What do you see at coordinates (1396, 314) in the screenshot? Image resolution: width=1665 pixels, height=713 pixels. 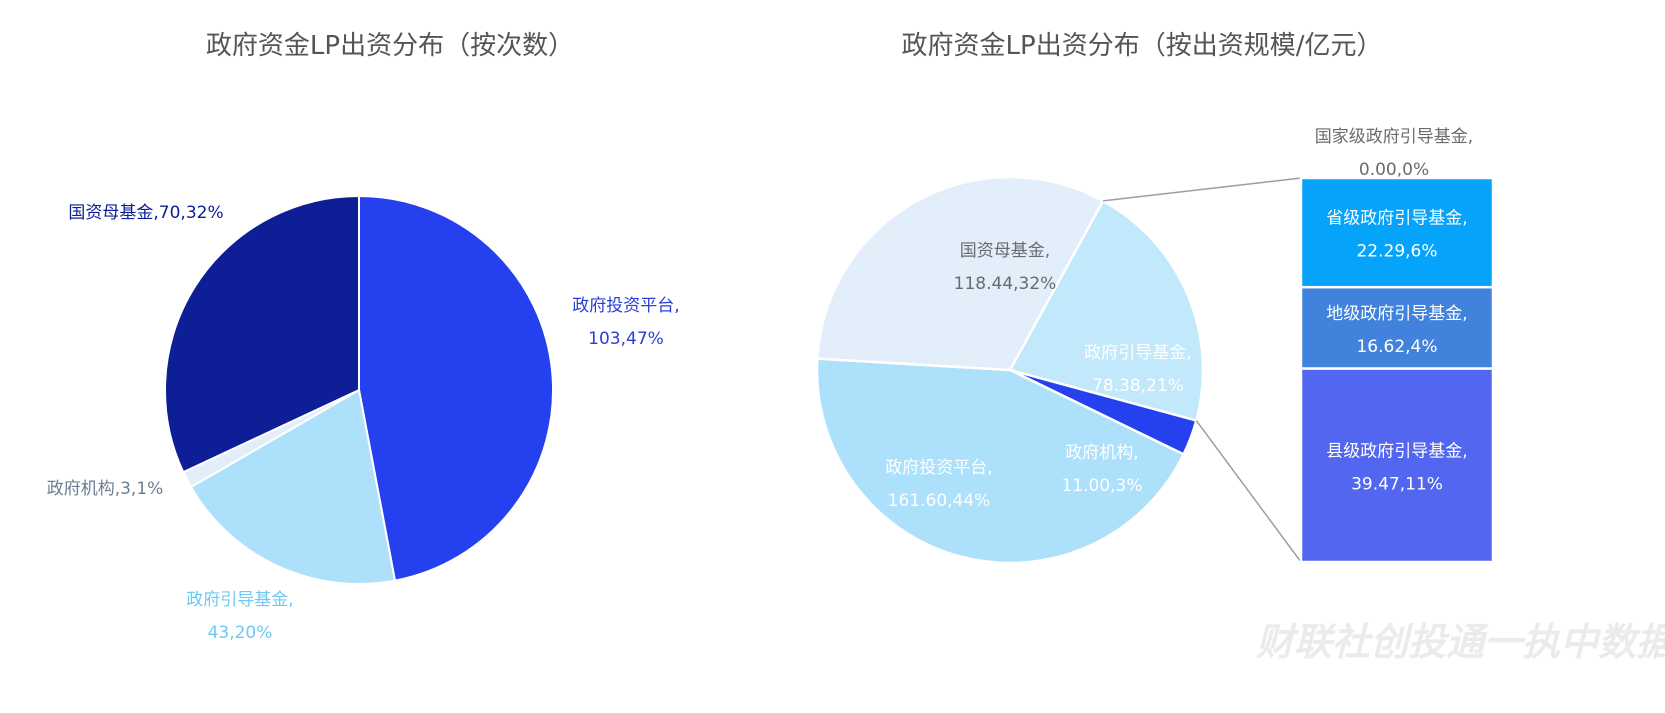 I see `segment-prefecture-guidance-fund-label: 地级政府引导基金,` at bounding box center [1396, 314].